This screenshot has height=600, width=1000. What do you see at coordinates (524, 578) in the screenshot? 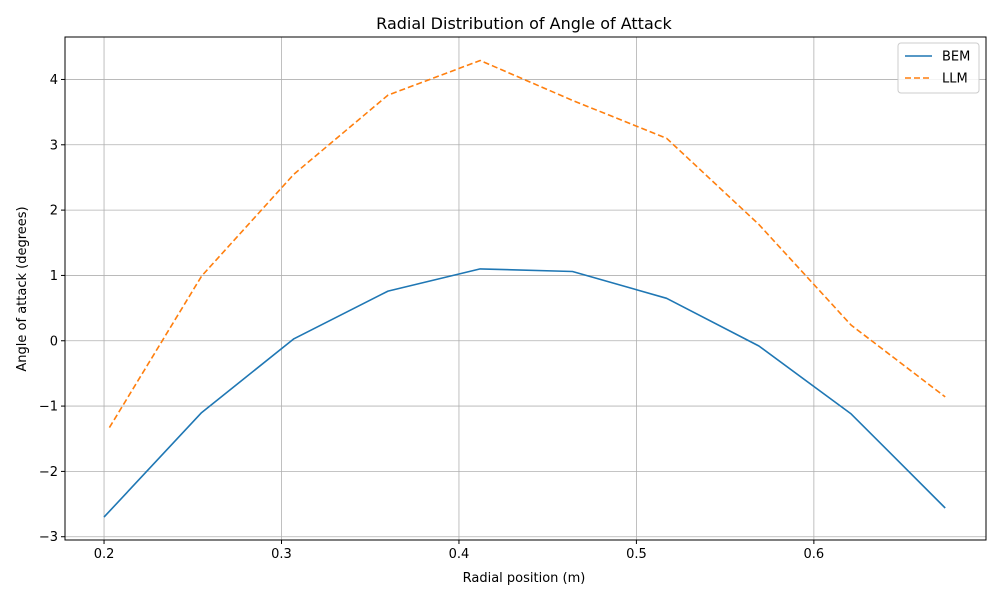
I see `x-axis-label: Radial position (m)` at bounding box center [524, 578].